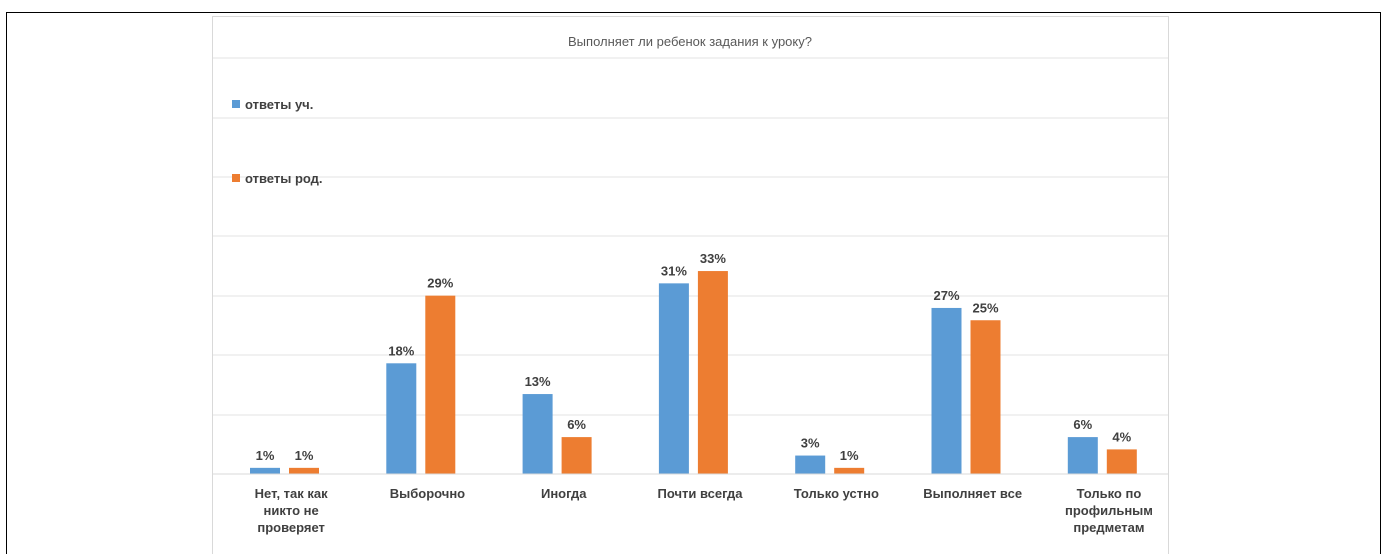 The image size is (1389, 554). What do you see at coordinates (673, 378) in the screenshot?
I see `bar-s0-c3` at bounding box center [673, 378].